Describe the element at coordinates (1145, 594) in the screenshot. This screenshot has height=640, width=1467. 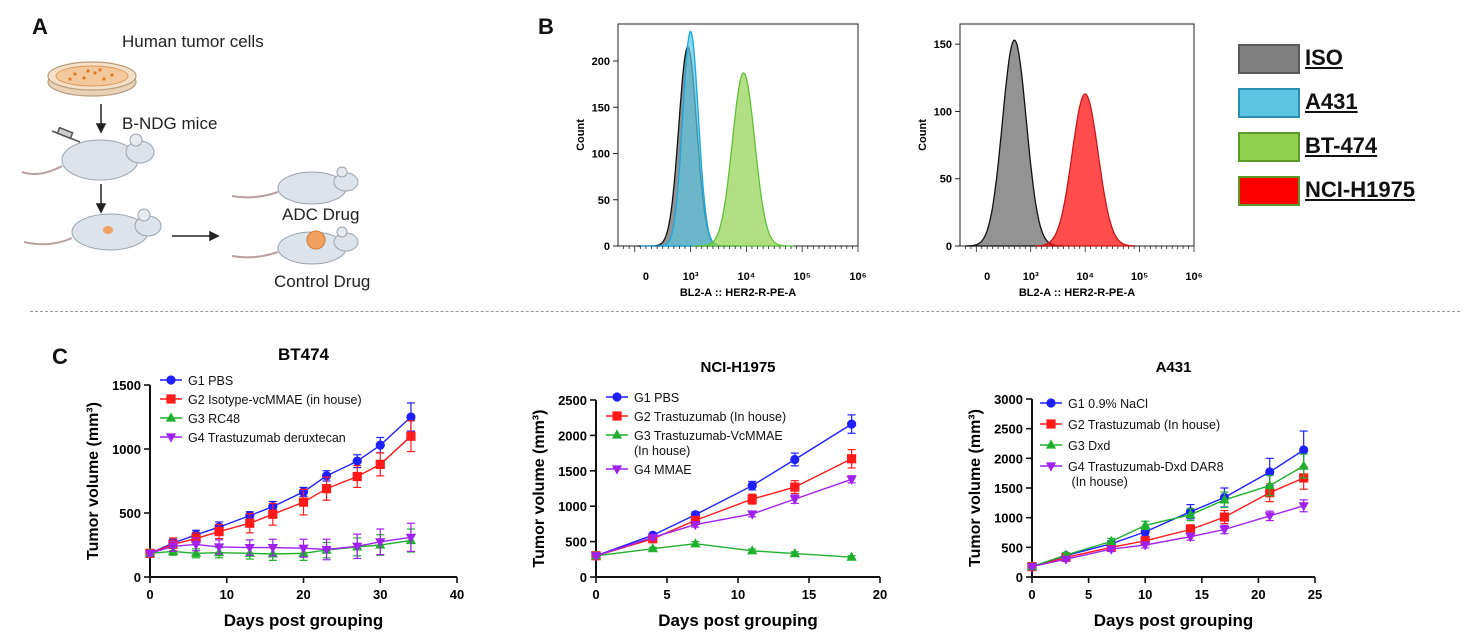
I see `x-tick-label: 10` at that location.